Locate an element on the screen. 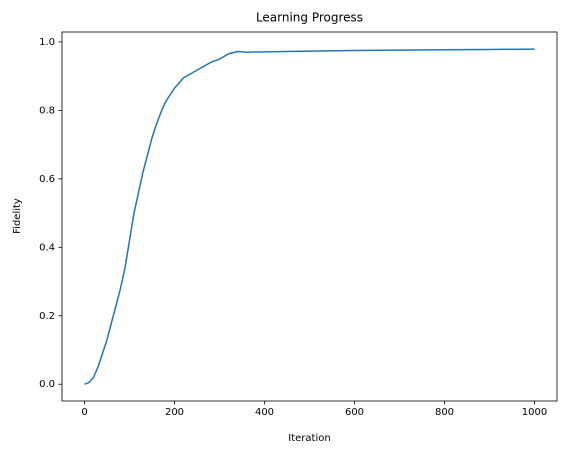  y-tick-label: 0.0 is located at coordinates (47, 384).